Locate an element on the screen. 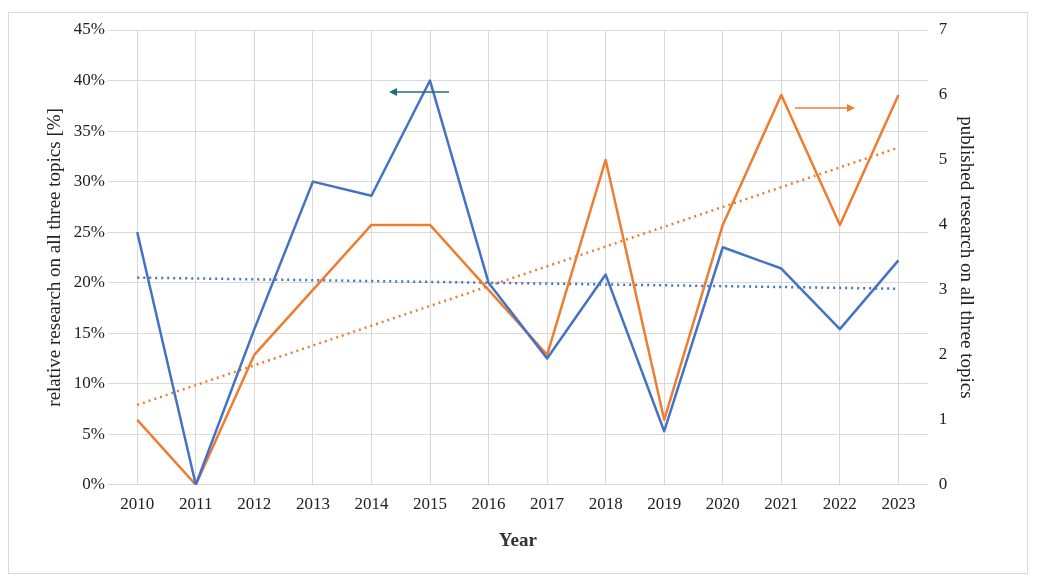 The height and width of the screenshot is (581, 1041). y-tick-label: 5% is located at coordinates (93, 433).